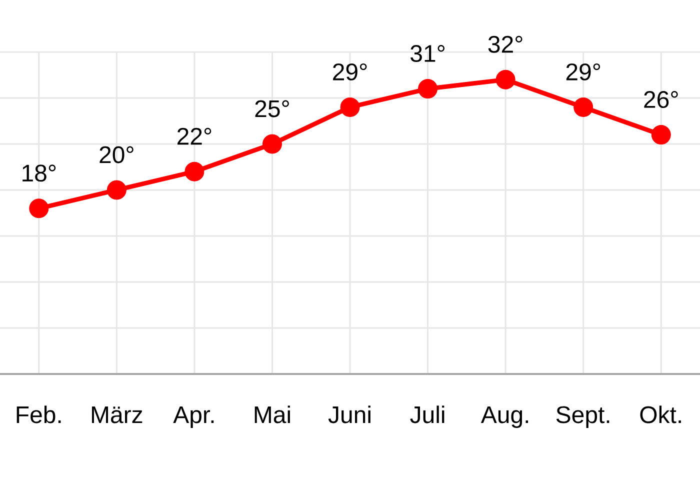  I want to click on x-tick-label: Mai, so click(272, 415).